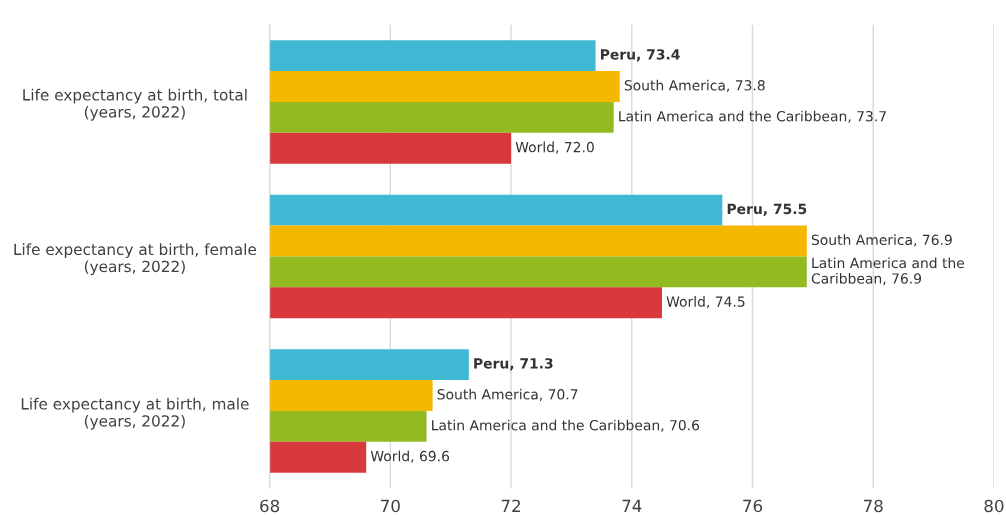 The image size is (1006, 515). Describe the element at coordinates (566, 425) in the screenshot. I see `data-label: Latin America and the Caribbean, 70.6` at that location.